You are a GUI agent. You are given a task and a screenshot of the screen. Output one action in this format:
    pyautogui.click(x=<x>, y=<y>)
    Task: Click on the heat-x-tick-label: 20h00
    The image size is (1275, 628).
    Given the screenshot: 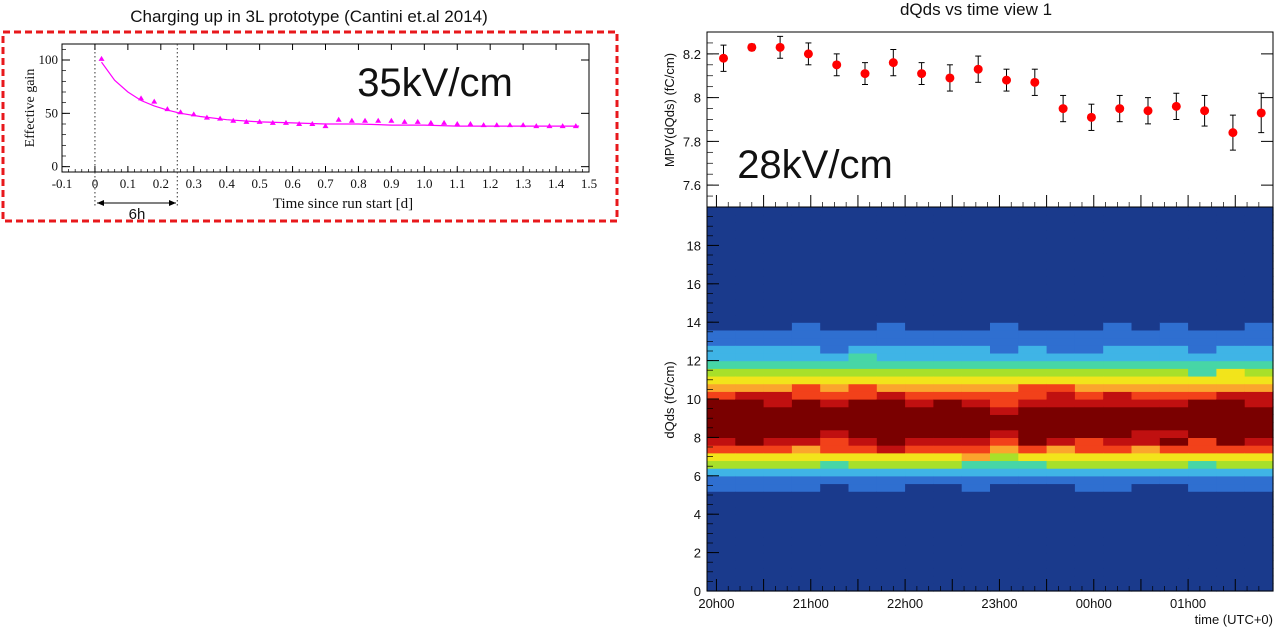 What is the action you would take?
    pyautogui.click(x=716, y=603)
    